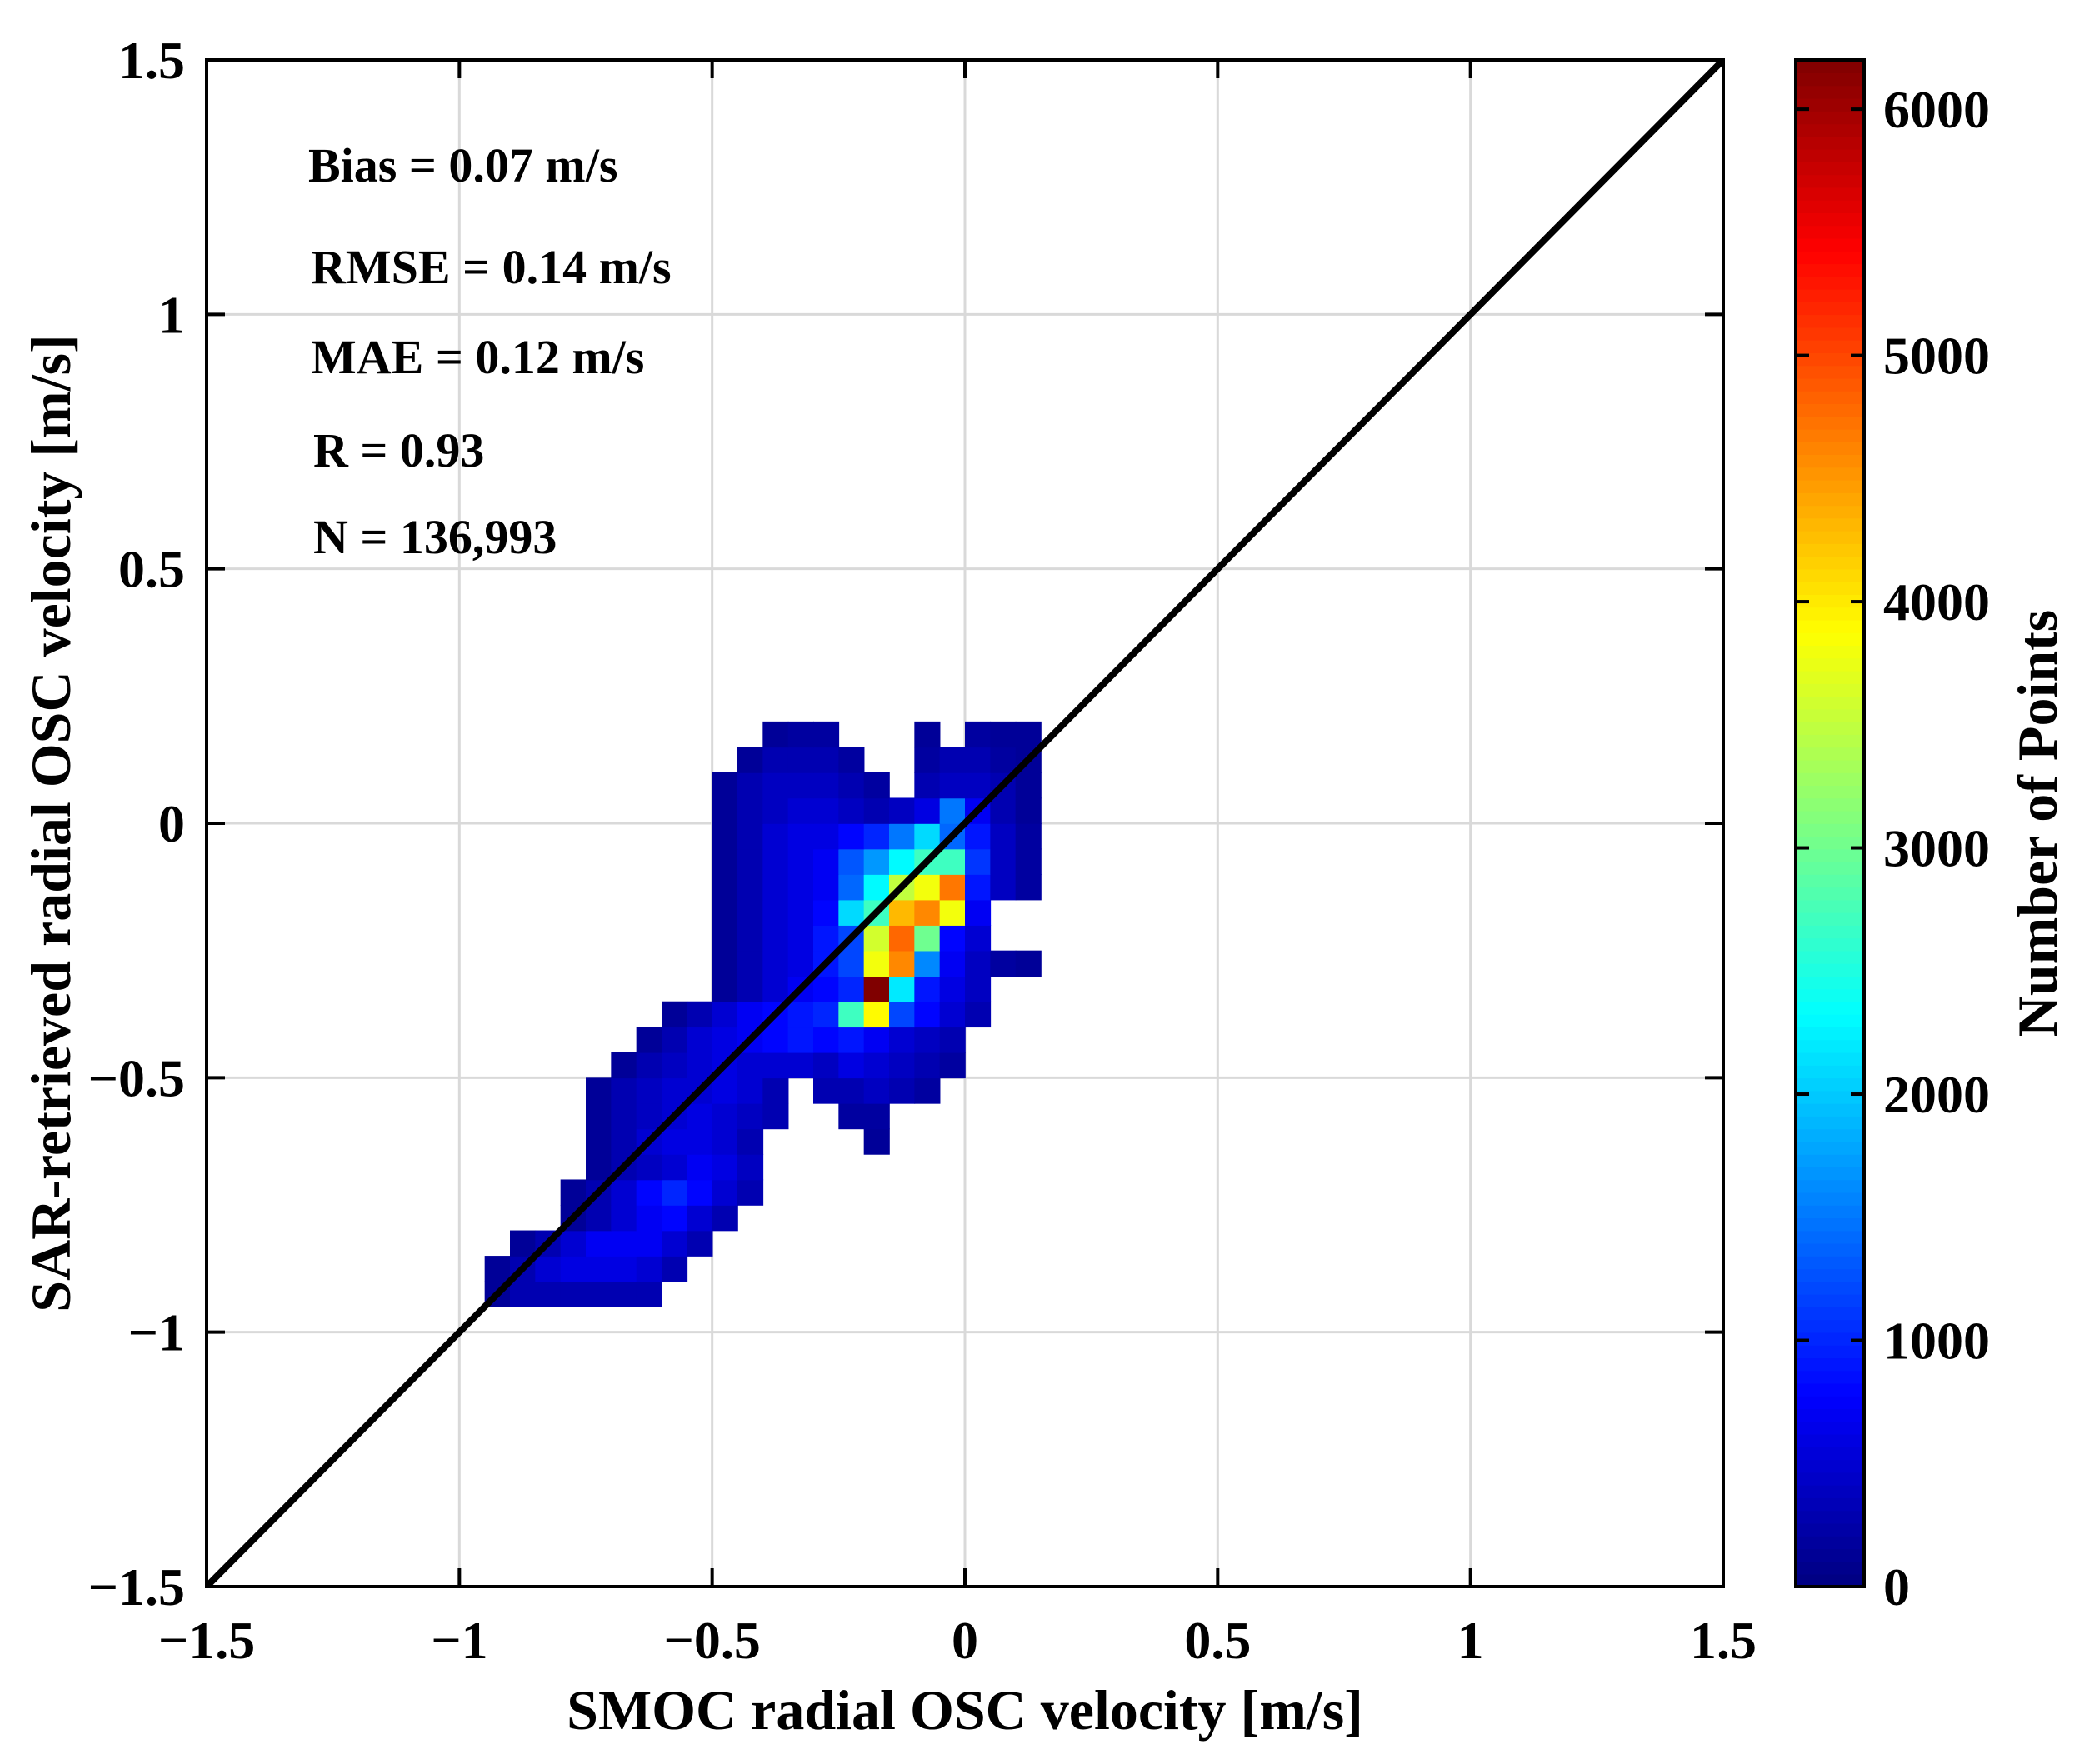 The height and width of the screenshot is (1764, 2094). What do you see at coordinates (1723, 1640) in the screenshot?
I see `x-tick-label: 1.5` at bounding box center [1723, 1640].